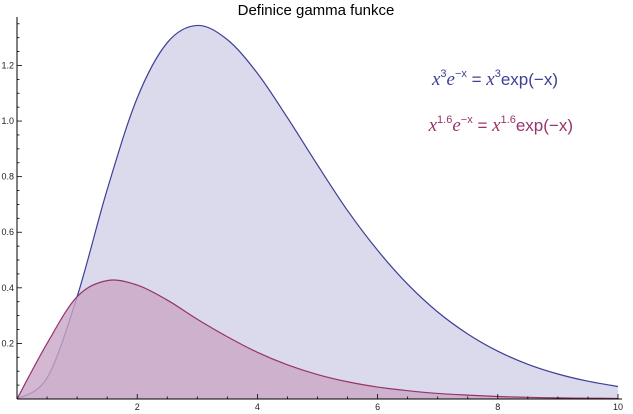 This screenshot has height=414, width=633. Describe the element at coordinates (257, 407) in the screenshot. I see `x-tick-label: 4` at that location.